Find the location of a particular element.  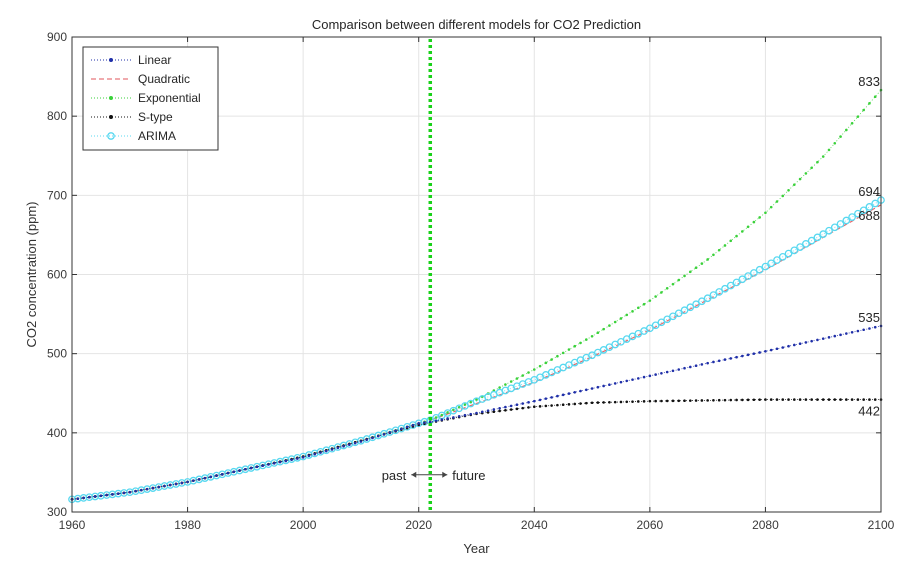

legend-marker-exponential is located at coordinates (111, 98).